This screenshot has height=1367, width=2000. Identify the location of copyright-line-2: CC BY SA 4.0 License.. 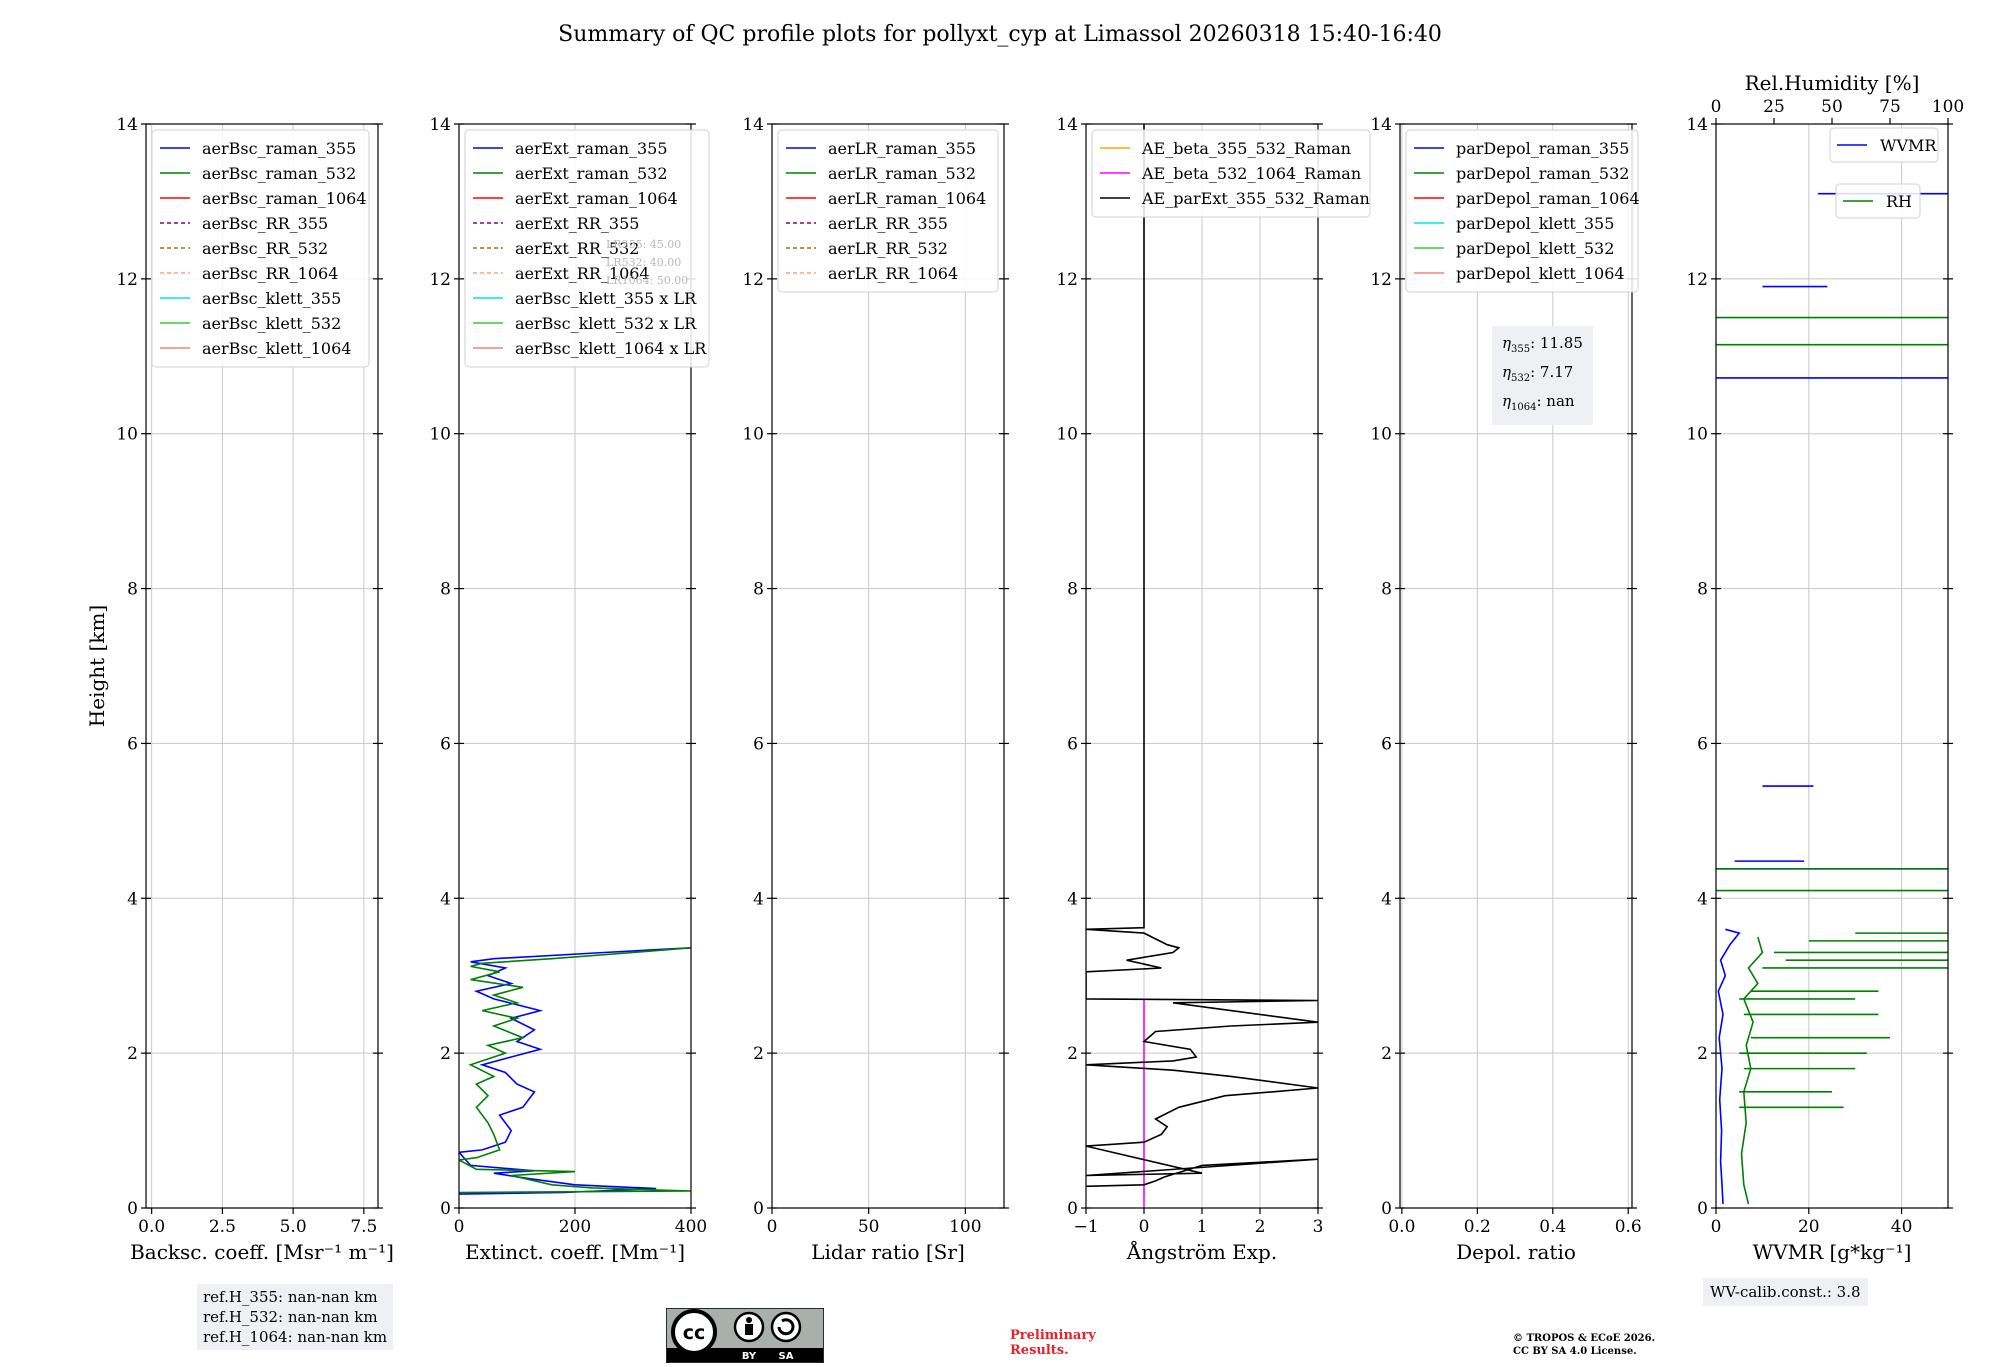
(1575, 1351).